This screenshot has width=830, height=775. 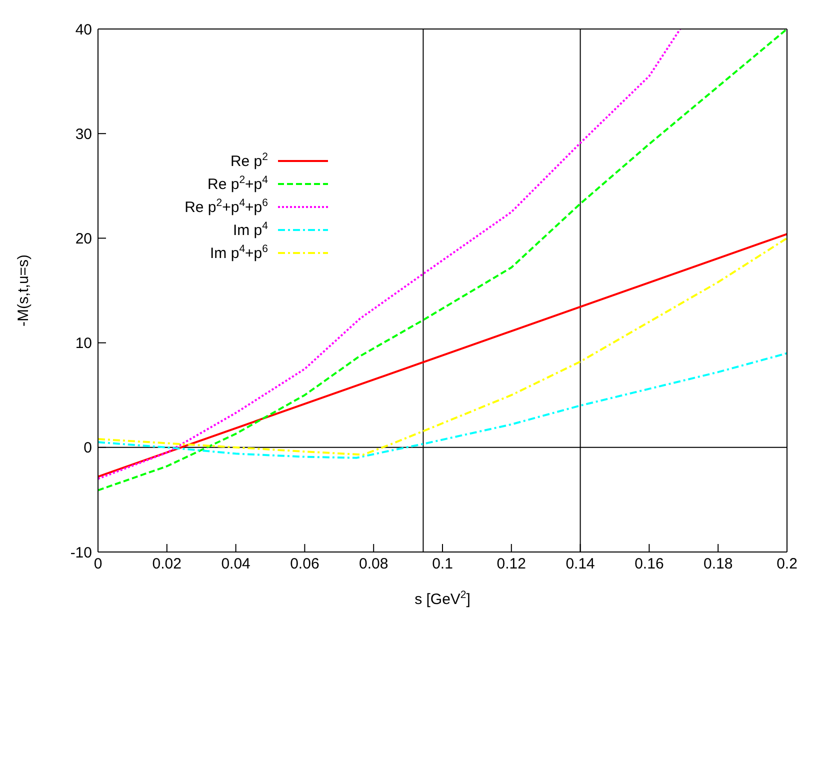 What do you see at coordinates (649, 564) in the screenshot?
I see `x-tick-label: 0.16` at bounding box center [649, 564].